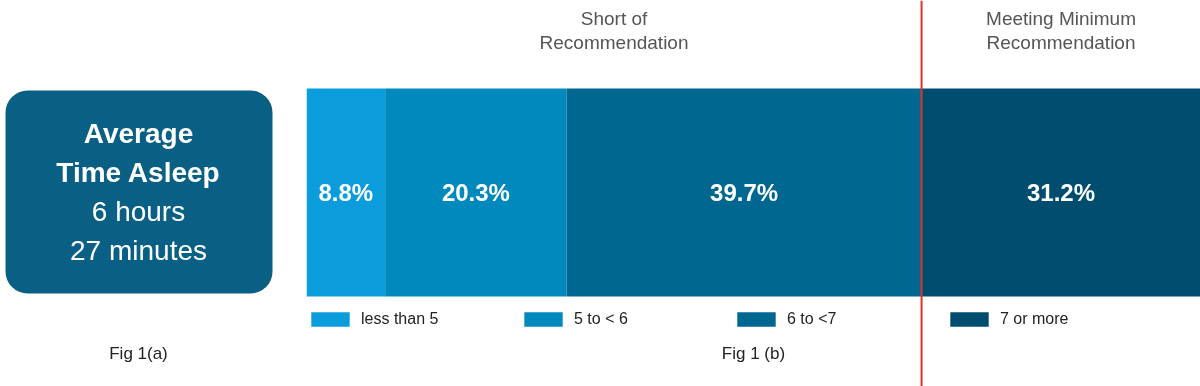 The width and height of the screenshot is (1200, 386). I want to click on data-label: 39.7%, so click(744, 192).